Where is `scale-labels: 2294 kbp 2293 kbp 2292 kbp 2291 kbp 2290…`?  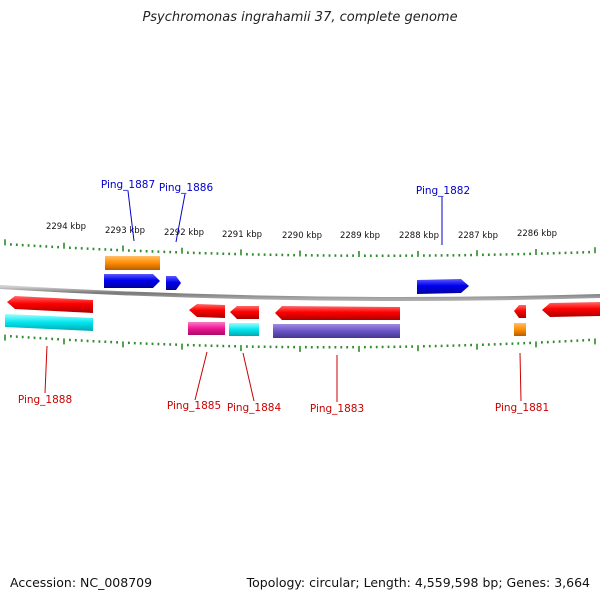 scale-labels: 2294 kbp 2293 kbp 2292 kbp 2291 kbp 2290… is located at coordinates (301, 231).